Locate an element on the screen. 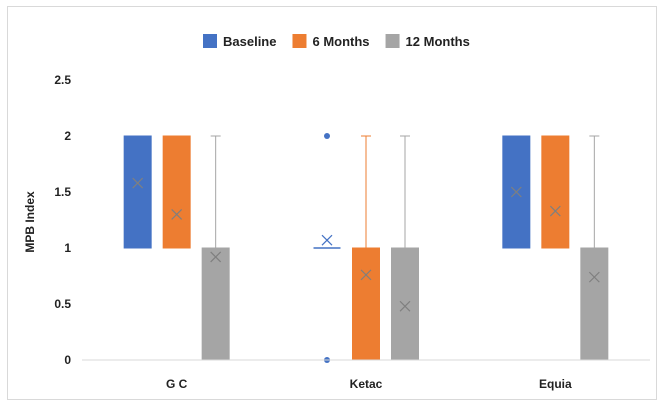 The image size is (659, 403). x-category-label: Ketac is located at coordinates (366, 384).